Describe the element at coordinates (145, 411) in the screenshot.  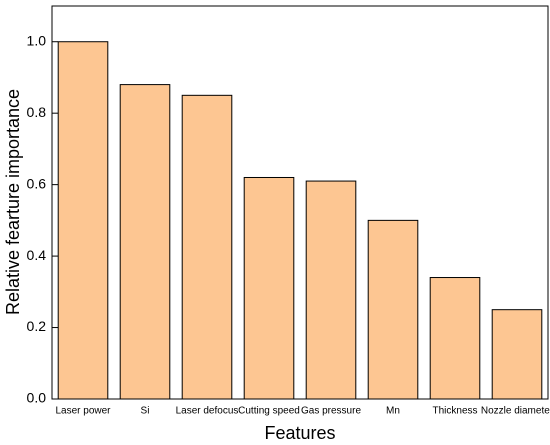
I see `x-tick-label: Si` at that location.